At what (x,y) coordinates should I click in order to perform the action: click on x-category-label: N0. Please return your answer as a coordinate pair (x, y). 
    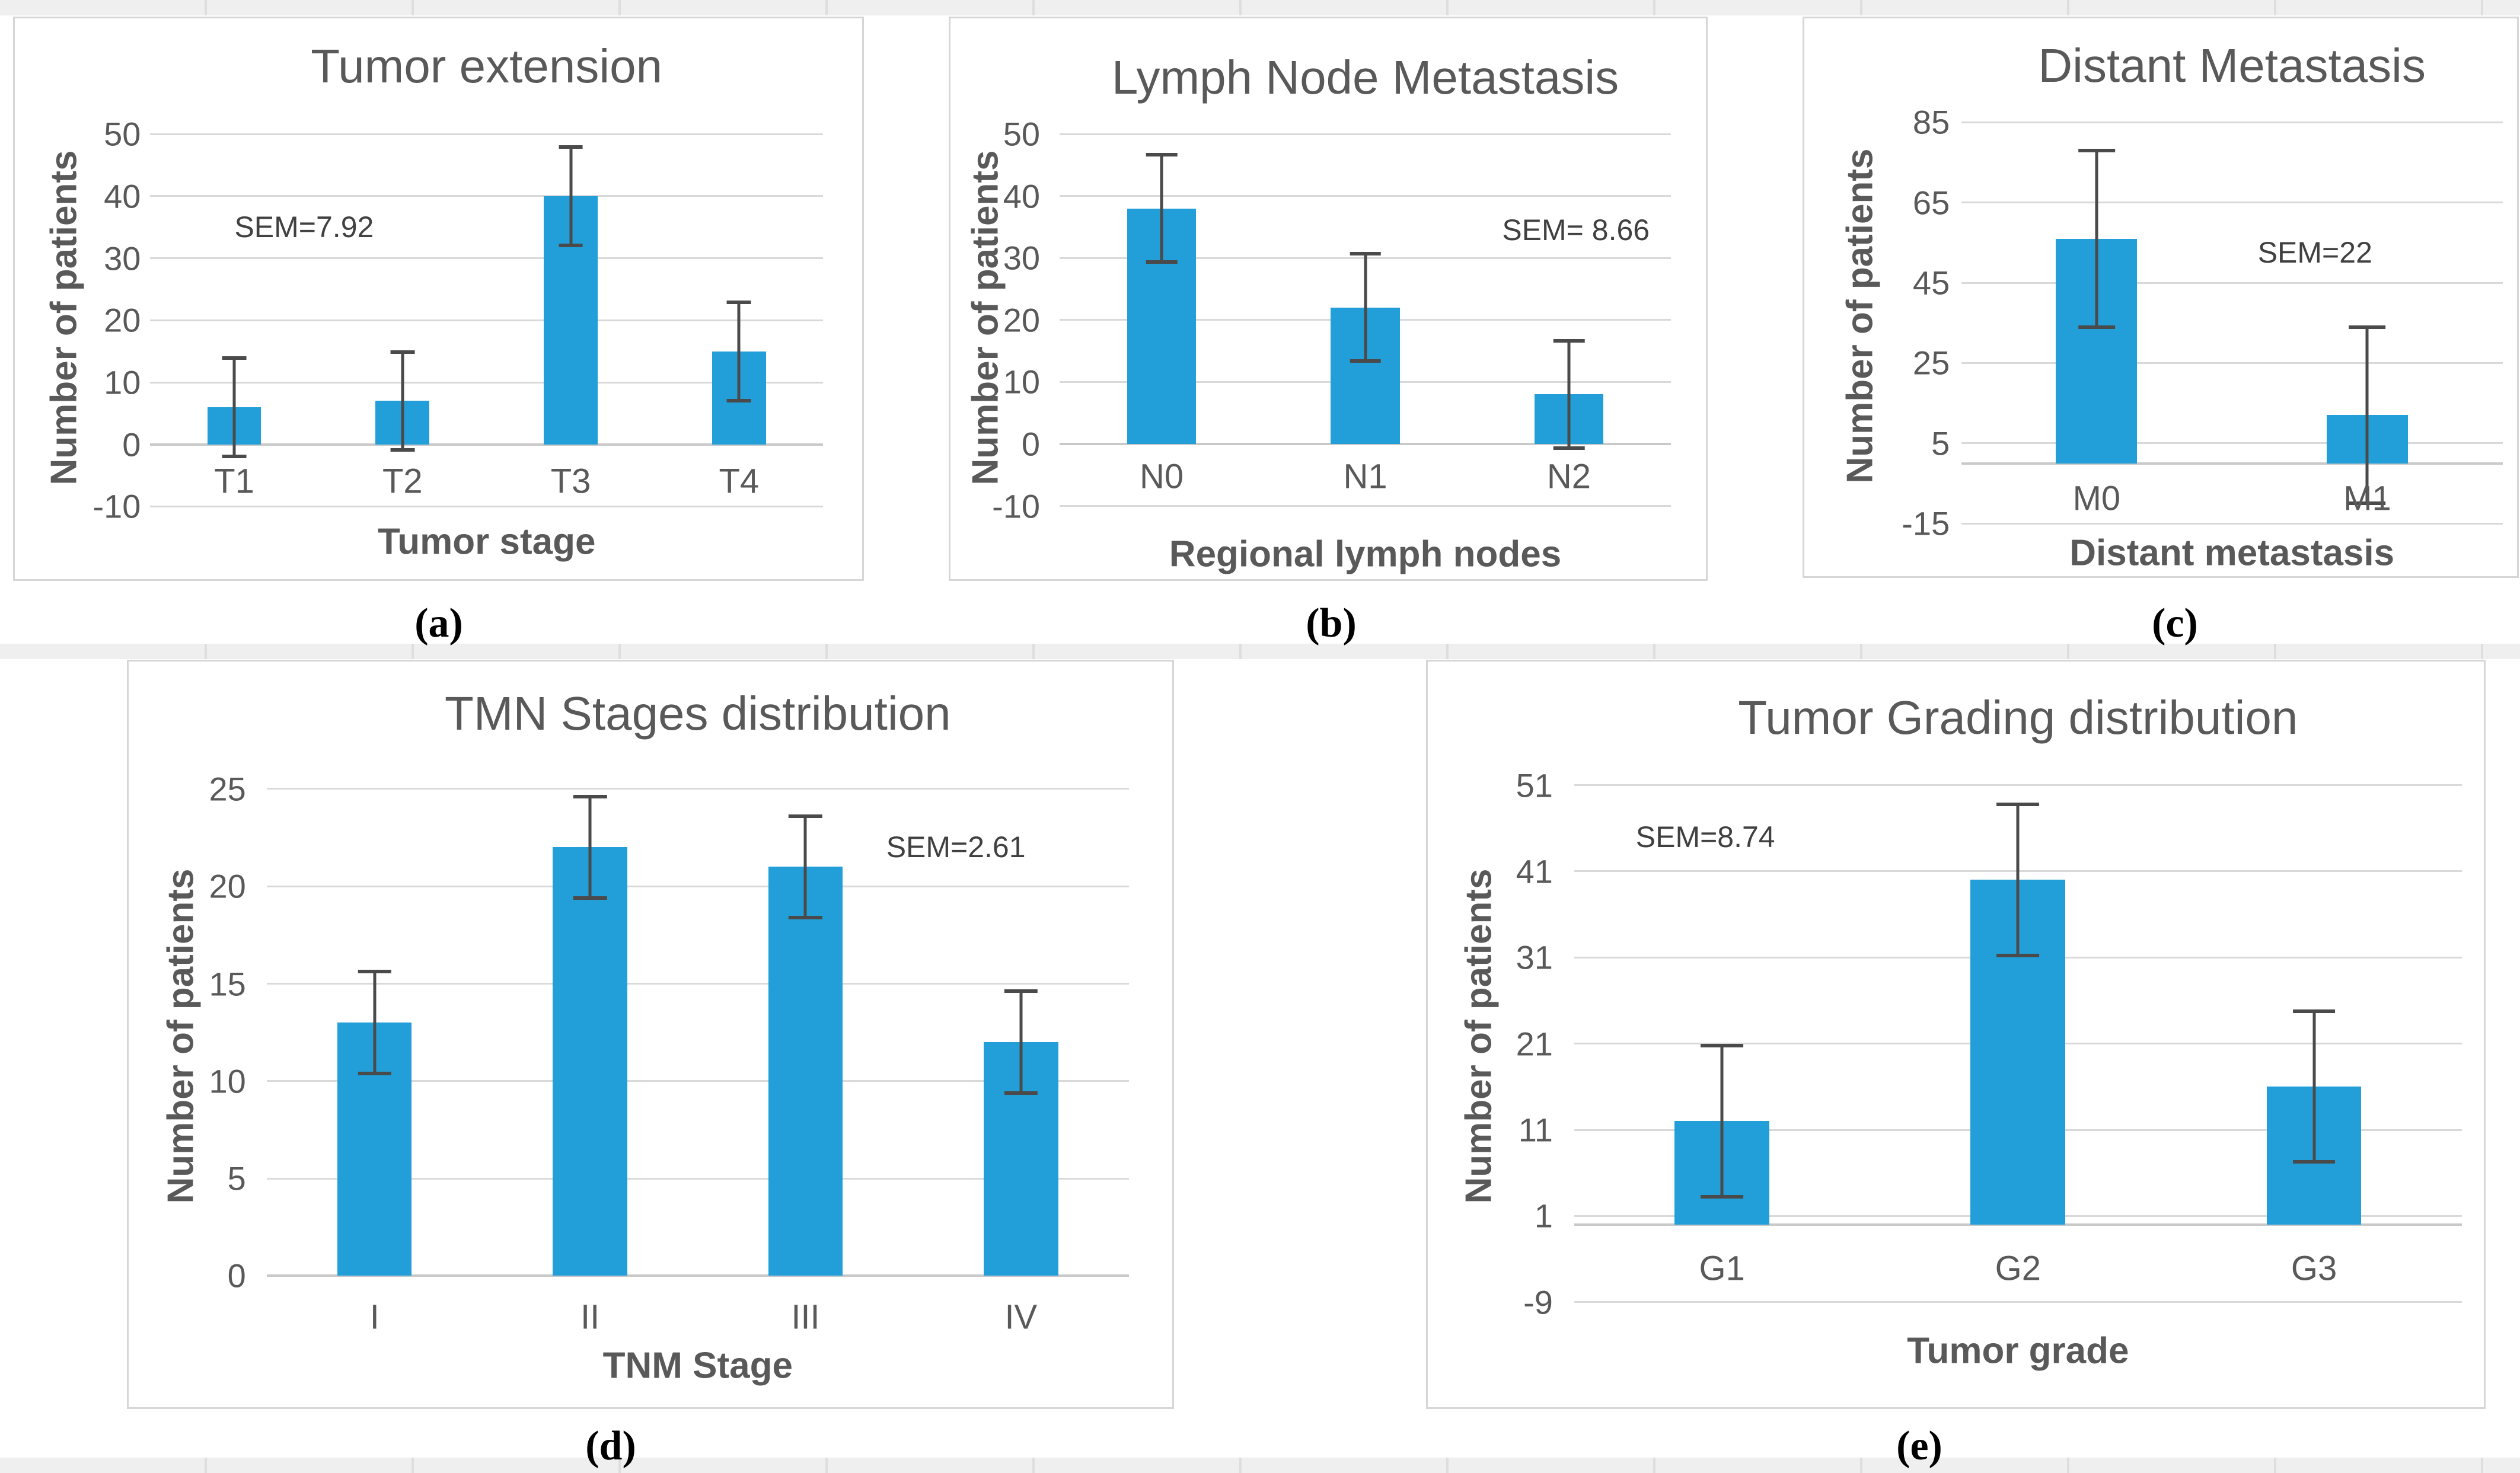
    Looking at the image, I should click on (1161, 476).